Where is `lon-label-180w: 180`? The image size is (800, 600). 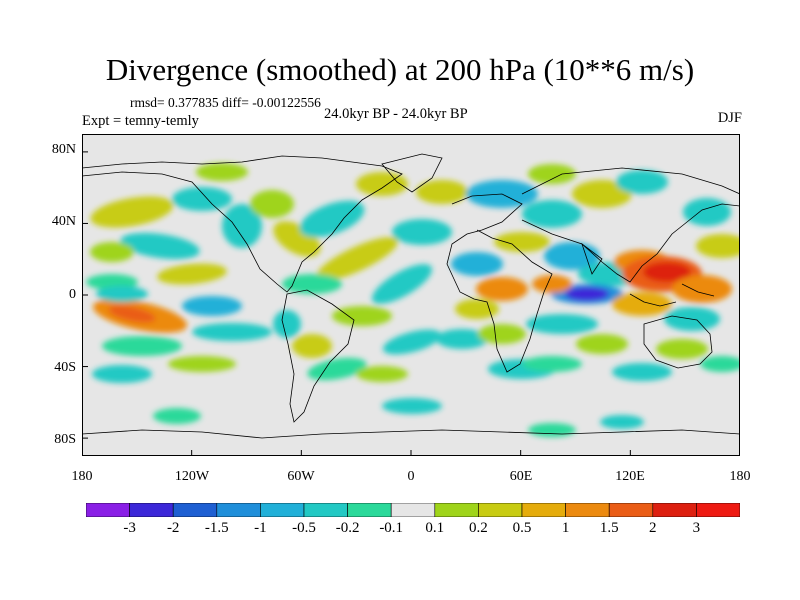 lon-label-180w: 180 is located at coordinates (82, 476).